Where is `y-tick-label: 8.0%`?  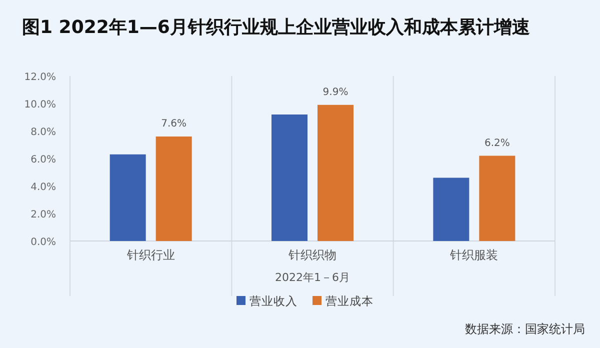 y-tick-label: 8.0% is located at coordinates (43, 132).